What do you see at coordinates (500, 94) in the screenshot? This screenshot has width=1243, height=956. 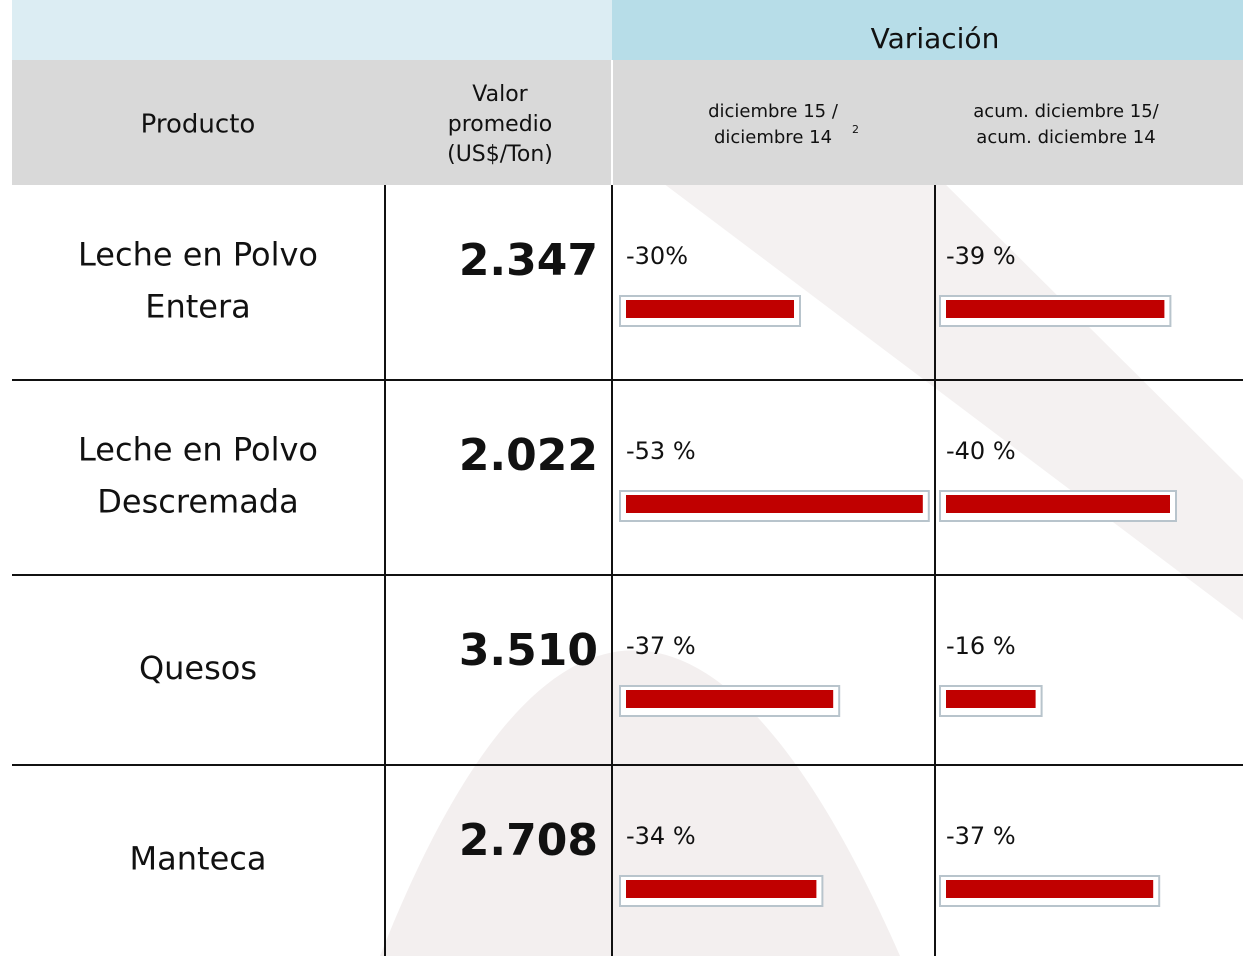 I see `column-label: Valor` at bounding box center [500, 94].